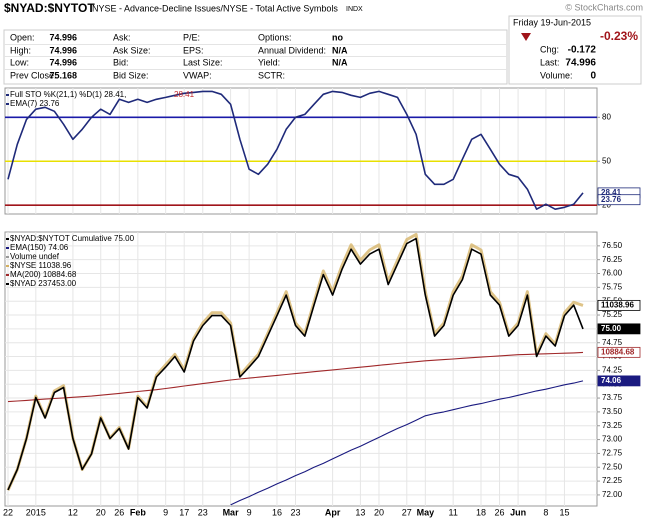 The image size is (650, 521). I want to click on quote-label: Last Size:, so click(203, 62).